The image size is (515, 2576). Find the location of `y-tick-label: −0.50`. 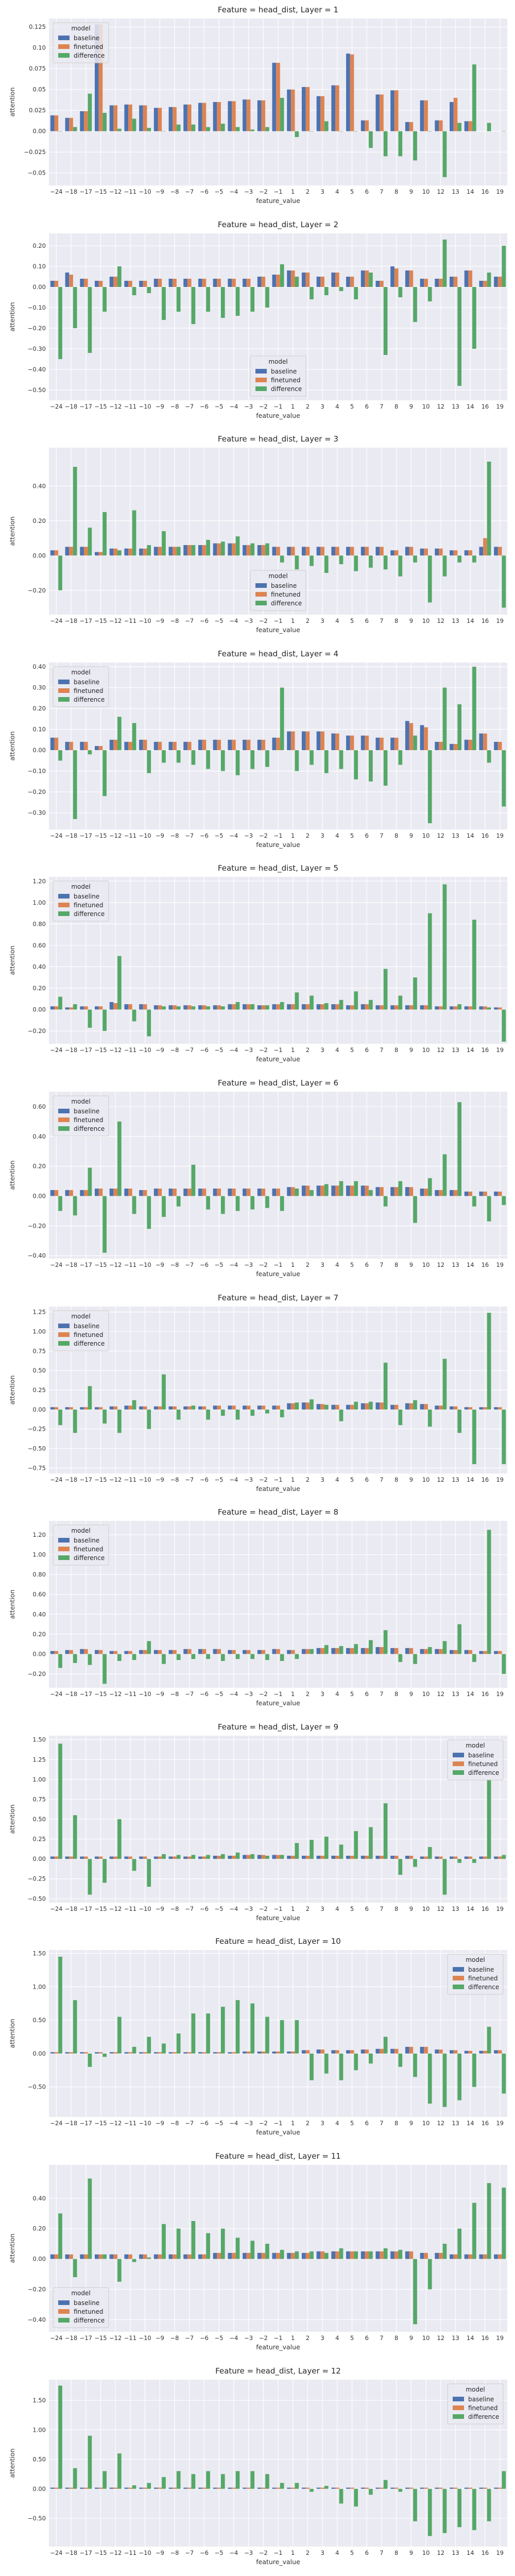

y-tick-label: −0.50 is located at coordinates (37, 1898).